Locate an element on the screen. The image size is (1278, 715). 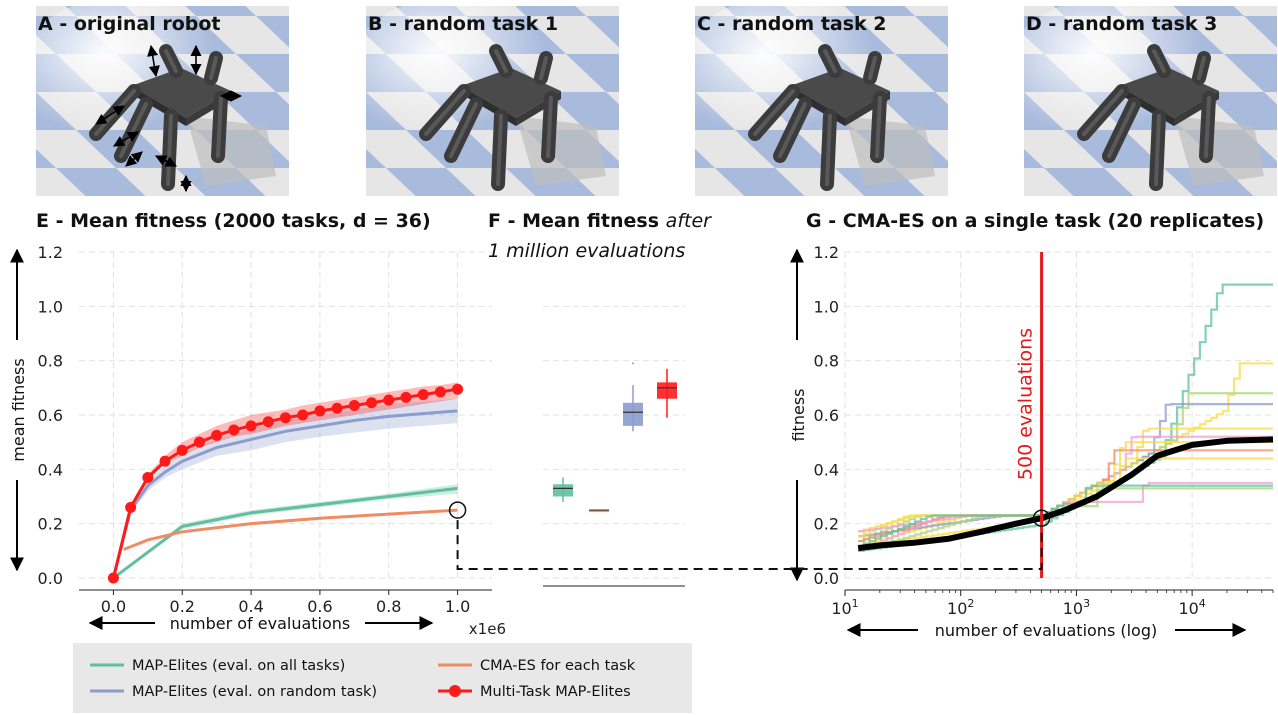
panel-scene is located at coordinates (1151, 125).